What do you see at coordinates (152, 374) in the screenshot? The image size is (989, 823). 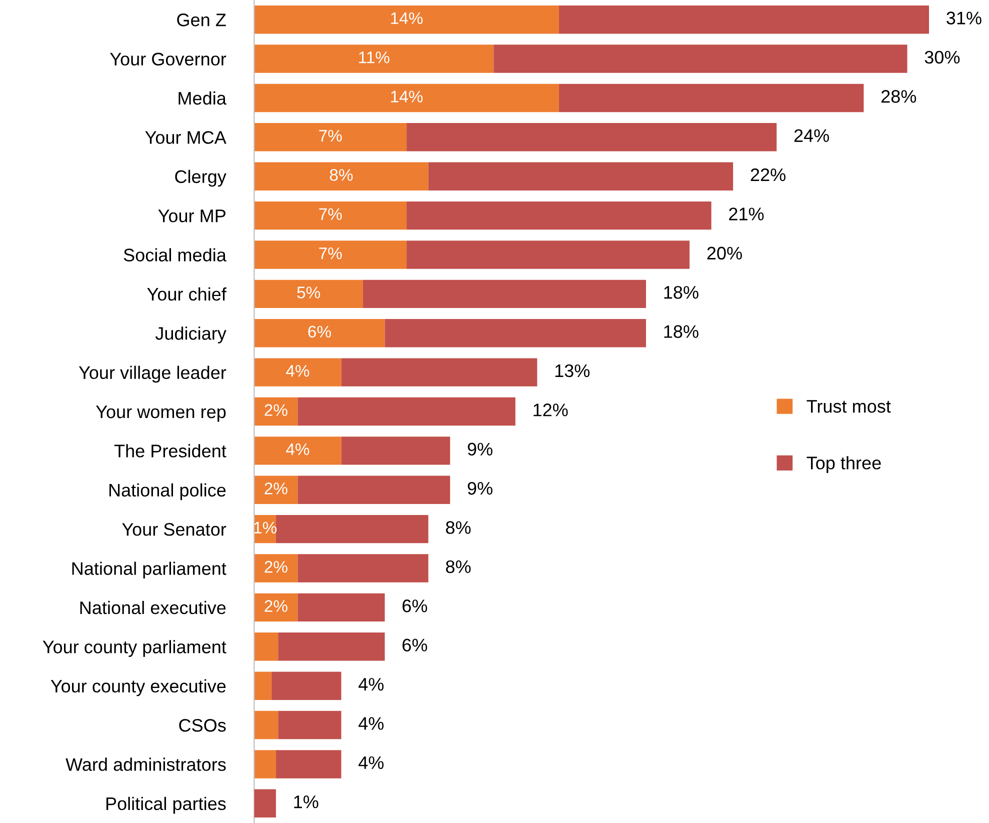 I see `y-tick-label: Your village leader` at bounding box center [152, 374].